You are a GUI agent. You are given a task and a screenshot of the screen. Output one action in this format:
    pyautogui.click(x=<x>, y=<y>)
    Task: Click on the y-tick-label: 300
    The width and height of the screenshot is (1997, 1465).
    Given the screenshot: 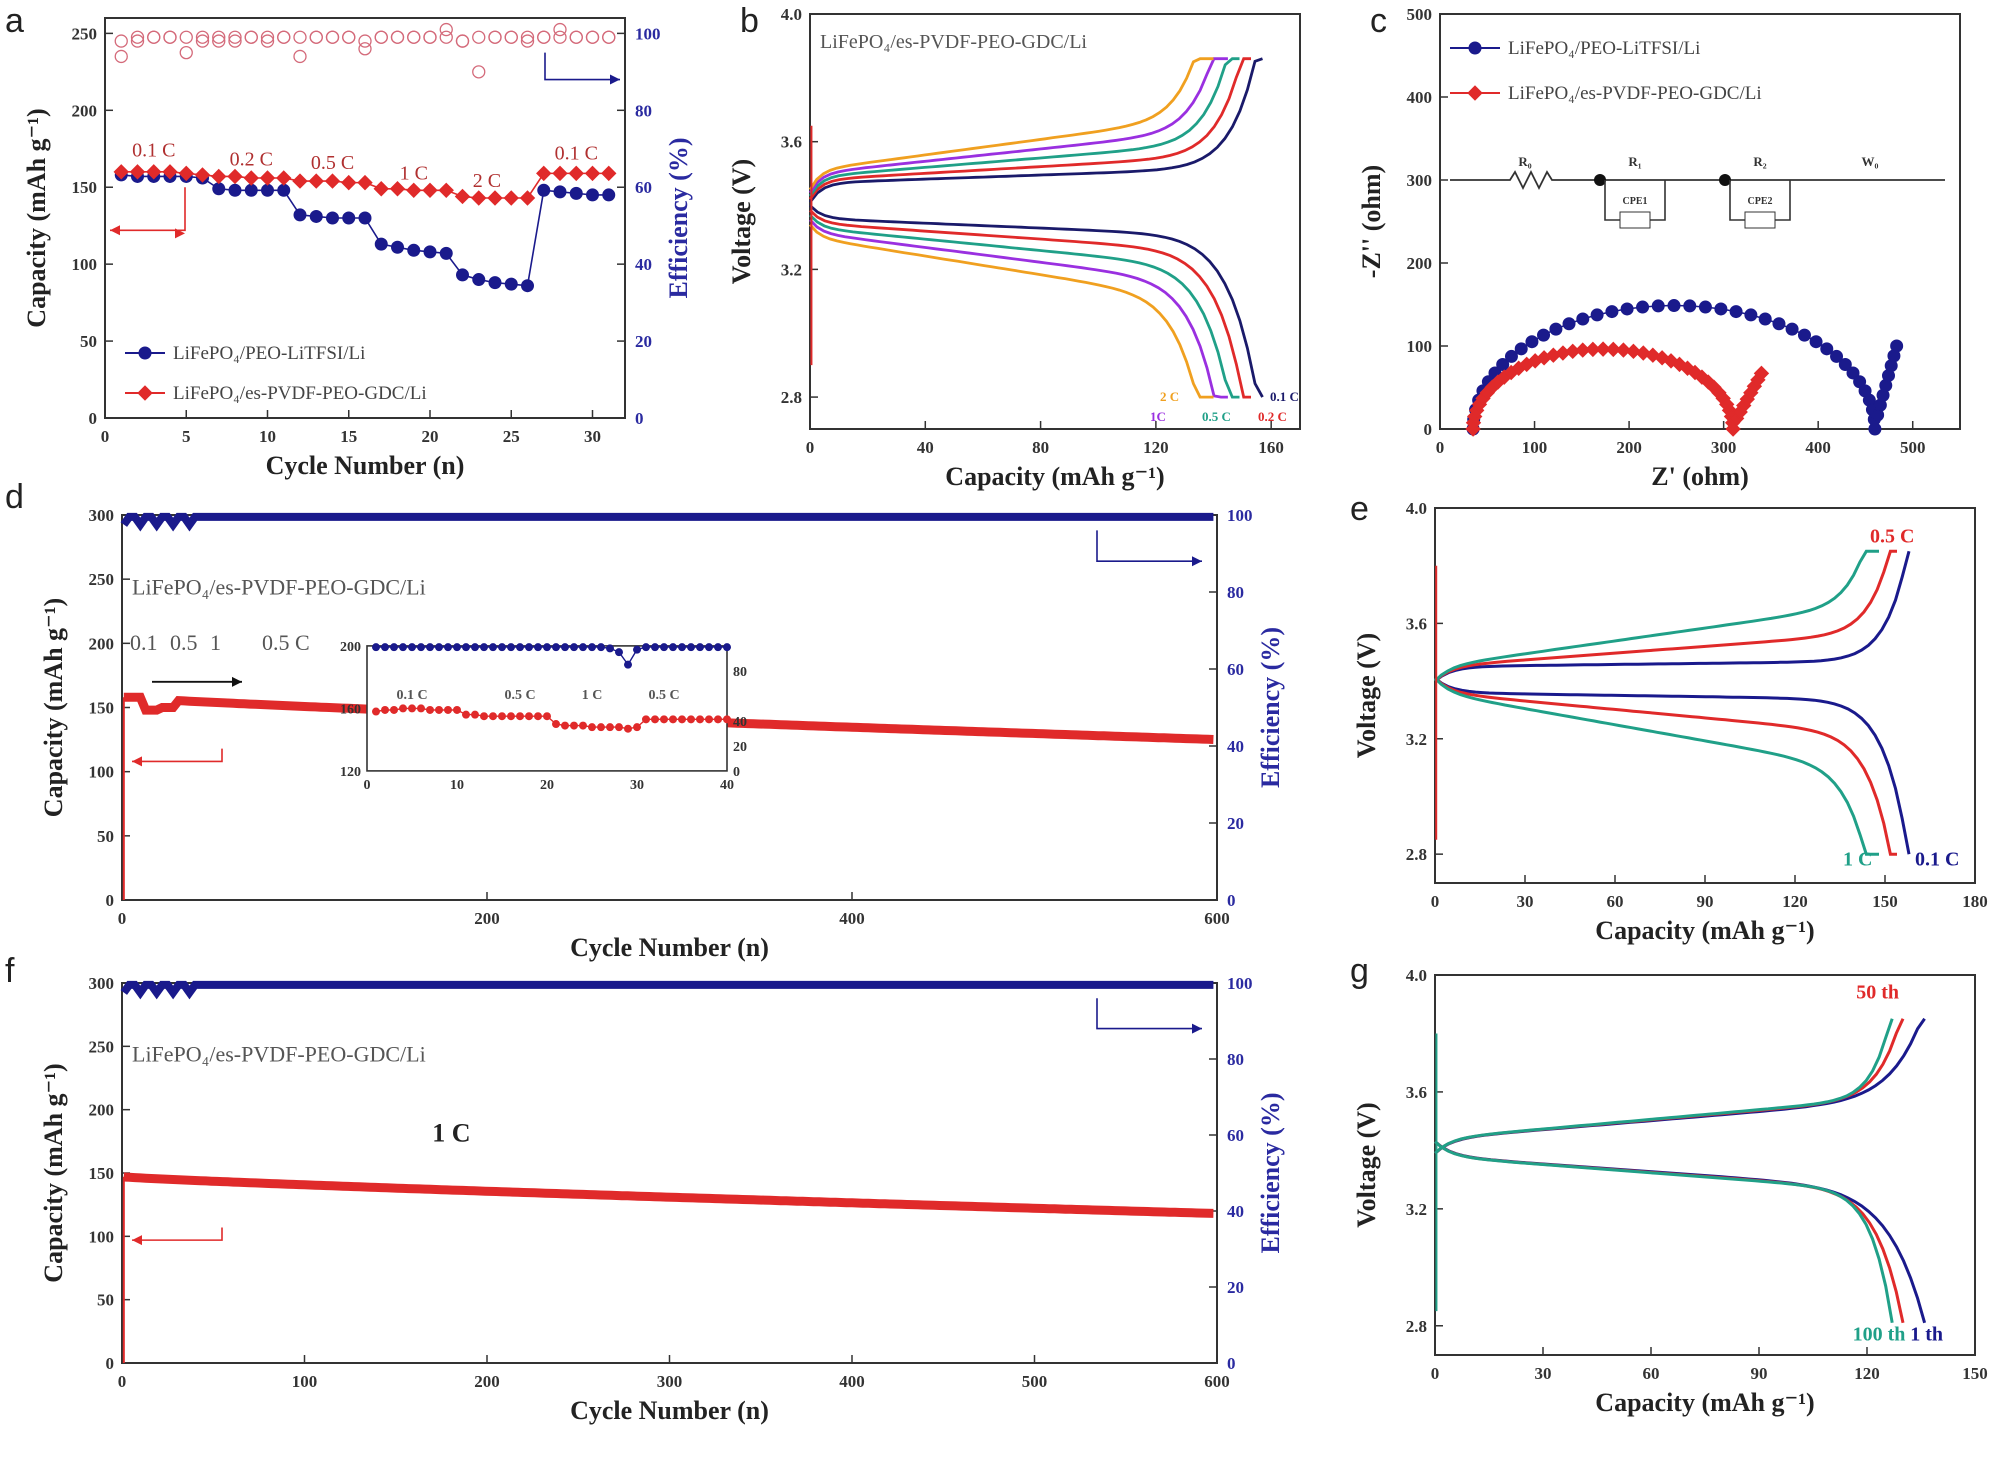 What is the action you would take?
    pyautogui.click(x=1420, y=180)
    